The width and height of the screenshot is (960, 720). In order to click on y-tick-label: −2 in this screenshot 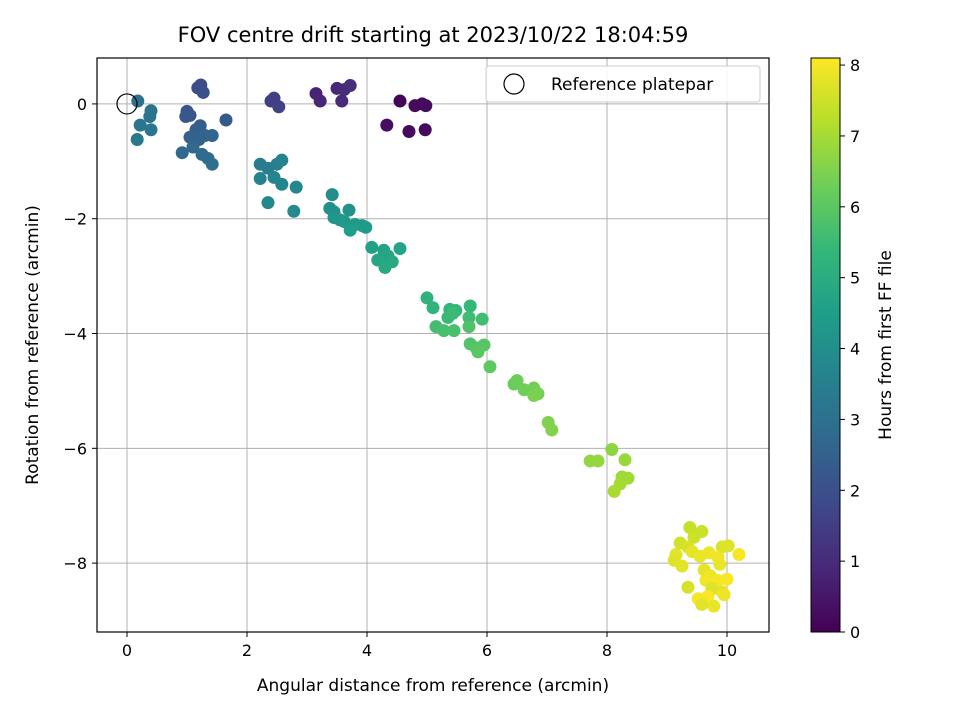, I will do `click(75, 219)`.